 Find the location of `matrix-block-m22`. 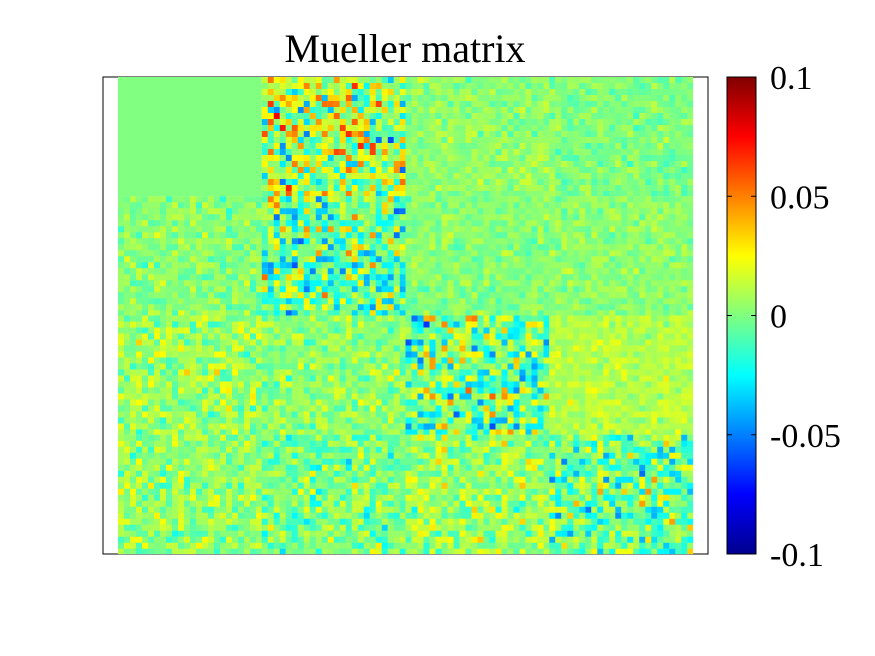

matrix-block-m22 is located at coordinates (333, 256).